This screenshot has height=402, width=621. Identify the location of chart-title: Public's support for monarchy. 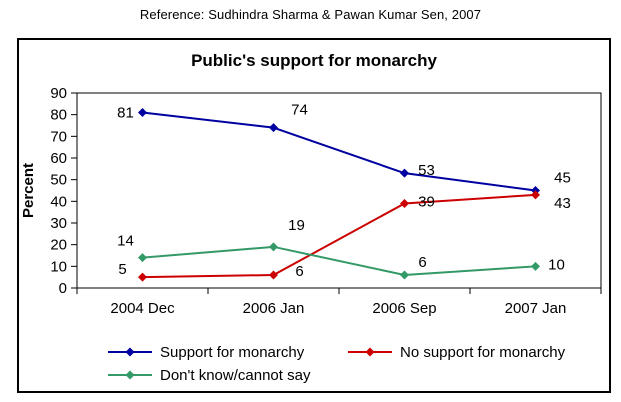
(314, 60).